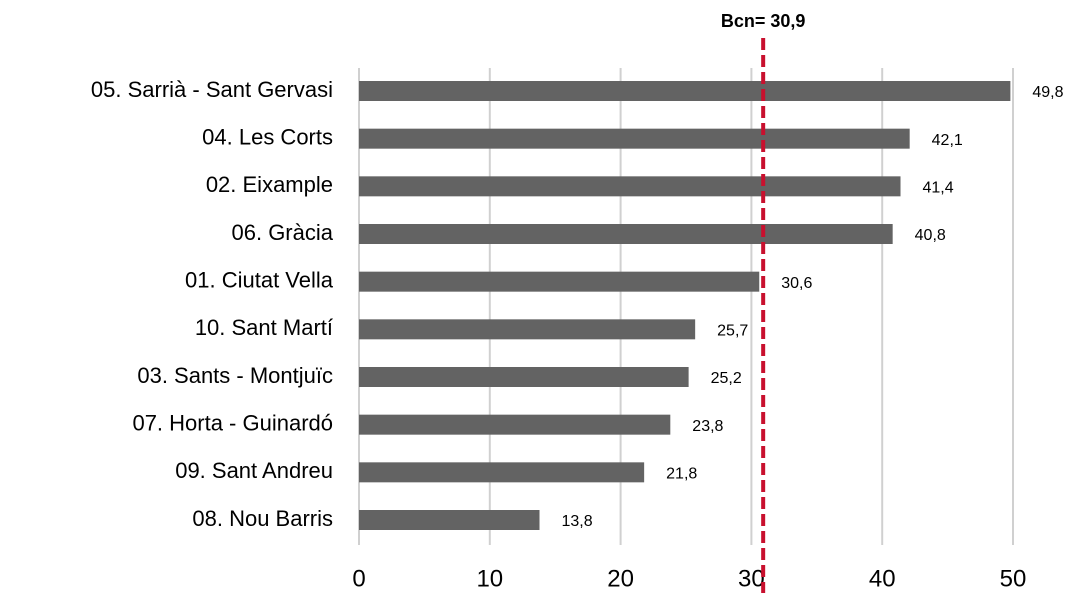 Image resolution: width=1080 pixels, height=593 pixels. Describe the element at coordinates (264, 327) in the screenshot. I see `y-tick-label: 10. Sant Martí` at that location.